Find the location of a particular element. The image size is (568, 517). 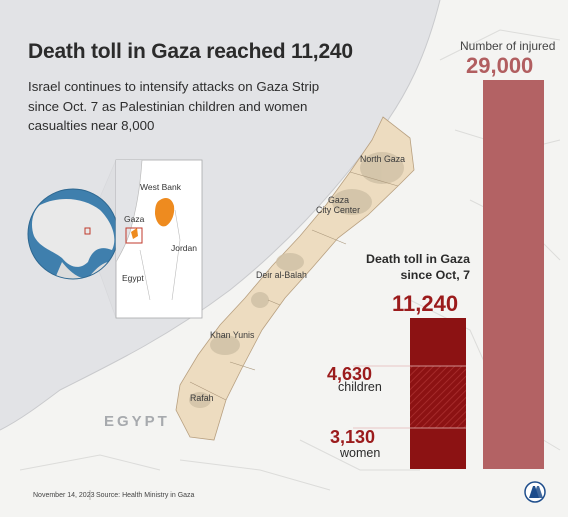

deaths-value: 11,240 is located at coordinates (425, 303).